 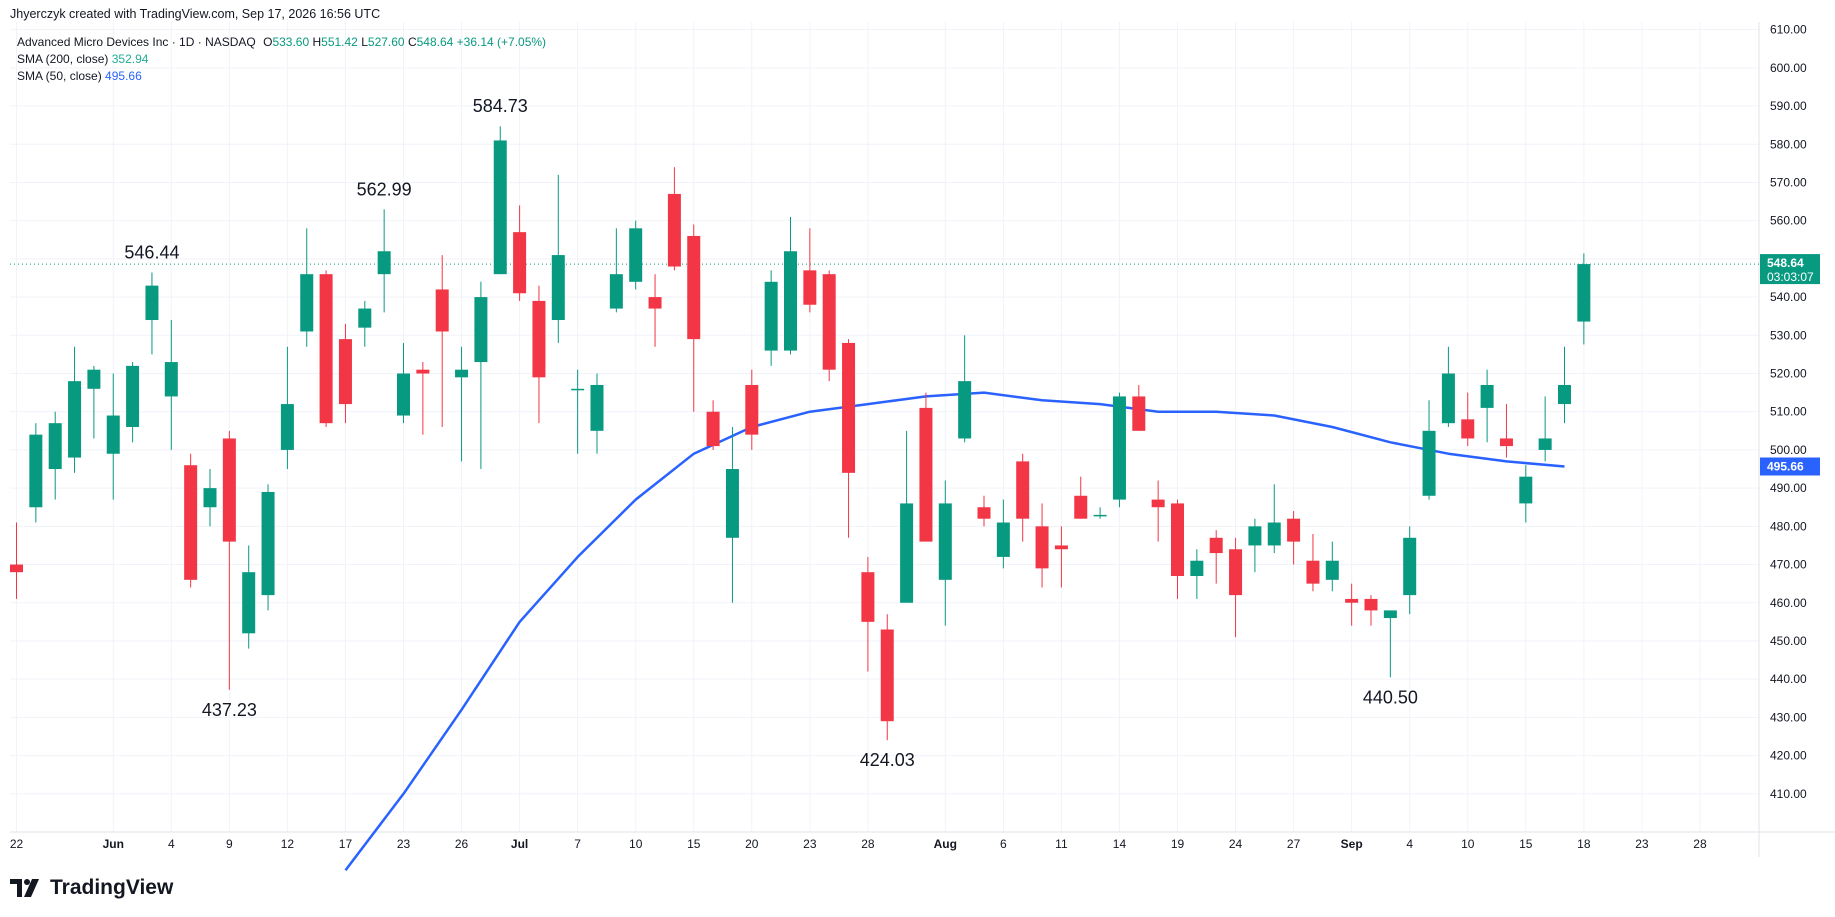 What do you see at coordinates (1788, 756) in the screenshot?
I see `y-tick-label: 420.00` at bounding box center [1788, 756].